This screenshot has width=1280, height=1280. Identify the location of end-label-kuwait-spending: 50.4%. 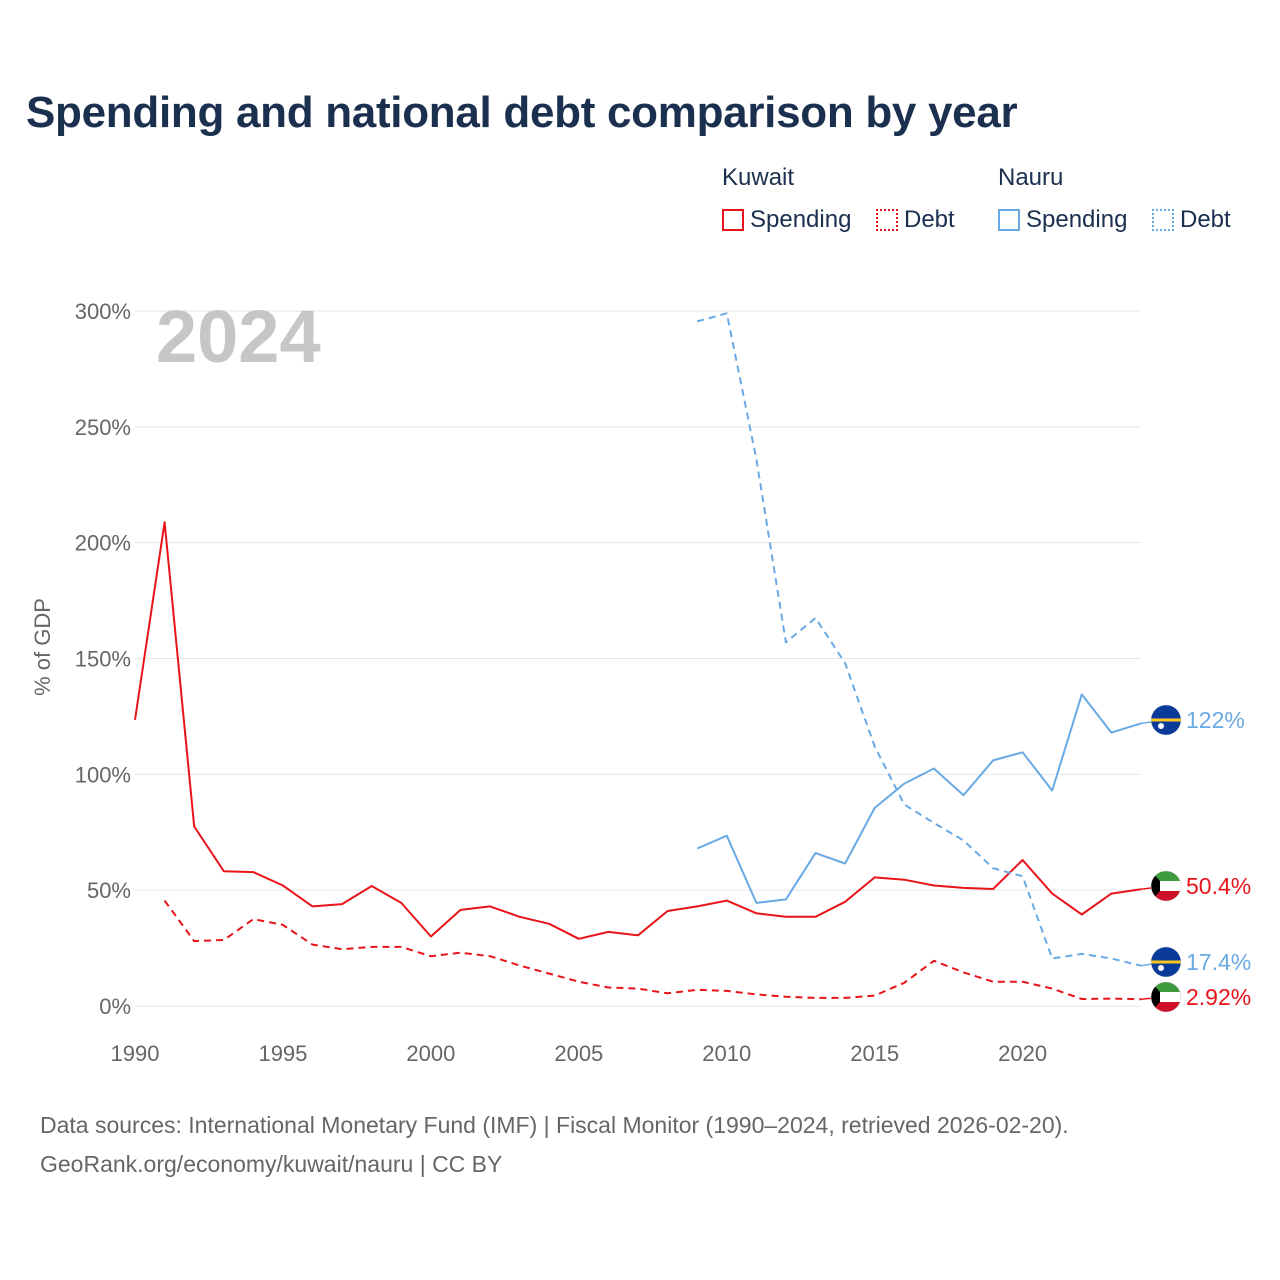
(1218, 886).